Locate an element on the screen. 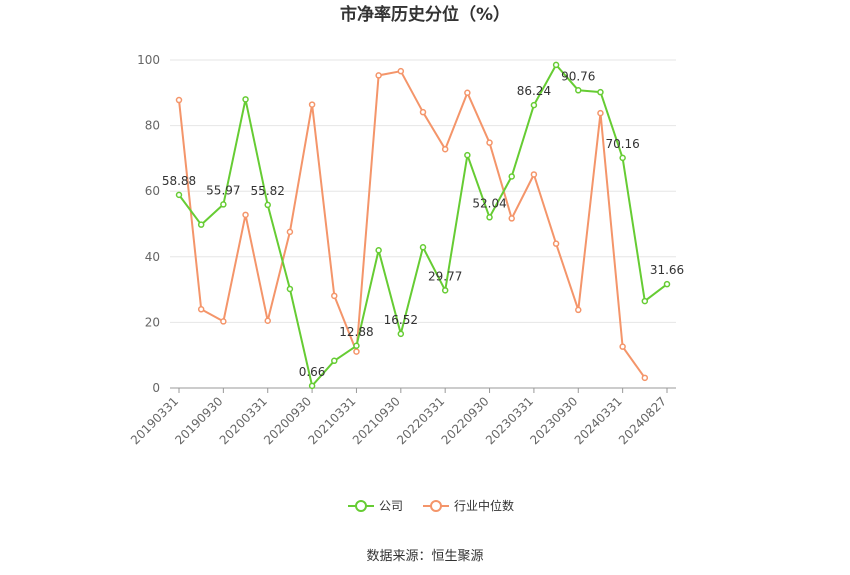 The height and width of the screenshot is (575, 850). data-label: 31.66 is located at coordinates (667, 270).